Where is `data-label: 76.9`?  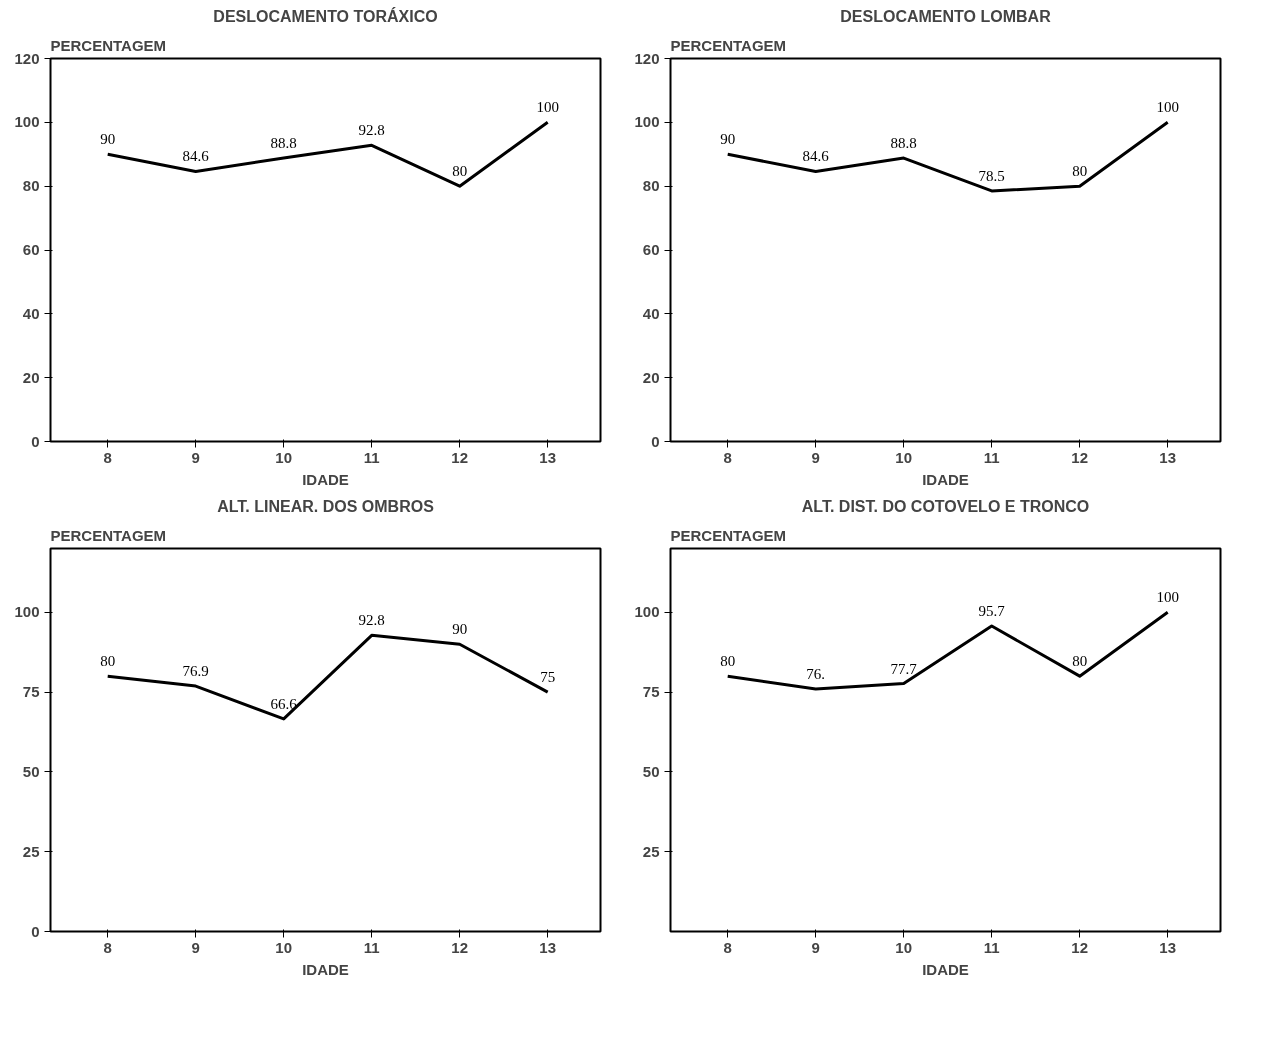 data-label: 76.9 is located at coordinates (195, 671).